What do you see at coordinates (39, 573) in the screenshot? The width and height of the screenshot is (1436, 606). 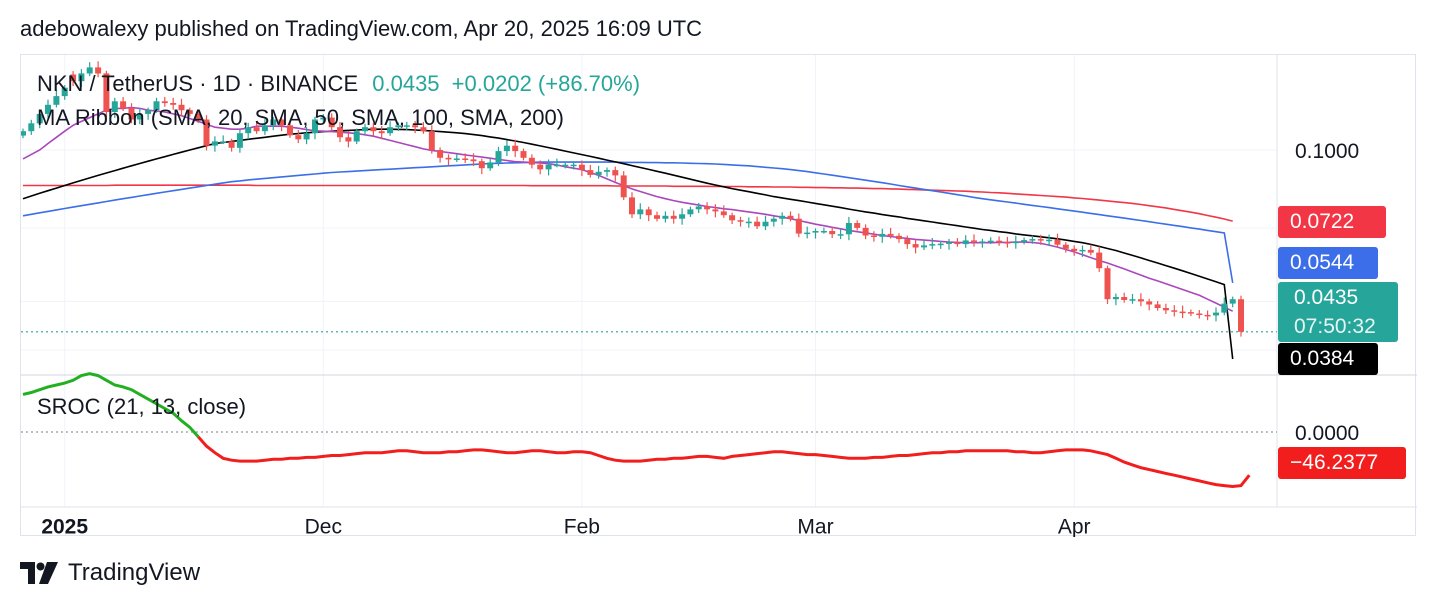 I see `tradingview-logo-icon` at bounding box center [39, 573].